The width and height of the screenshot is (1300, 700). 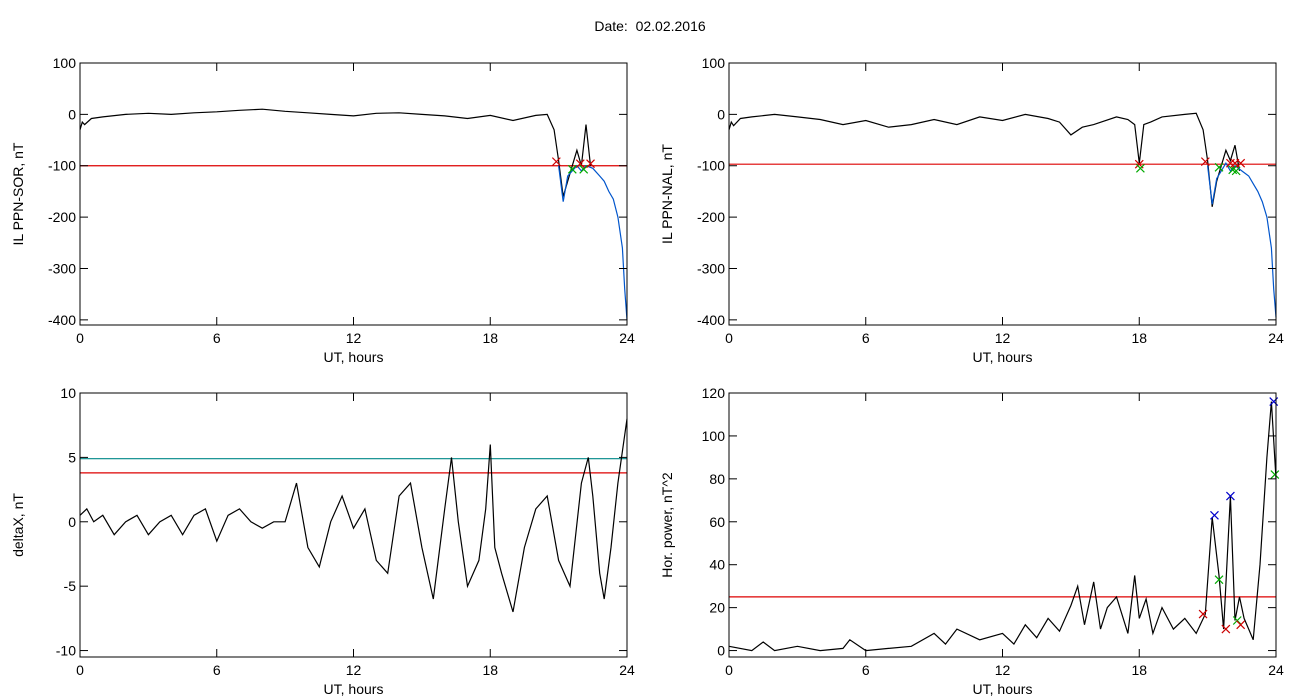 I want to click on chart-title: Date: 02.02.2016, so click(x=650, y=26).